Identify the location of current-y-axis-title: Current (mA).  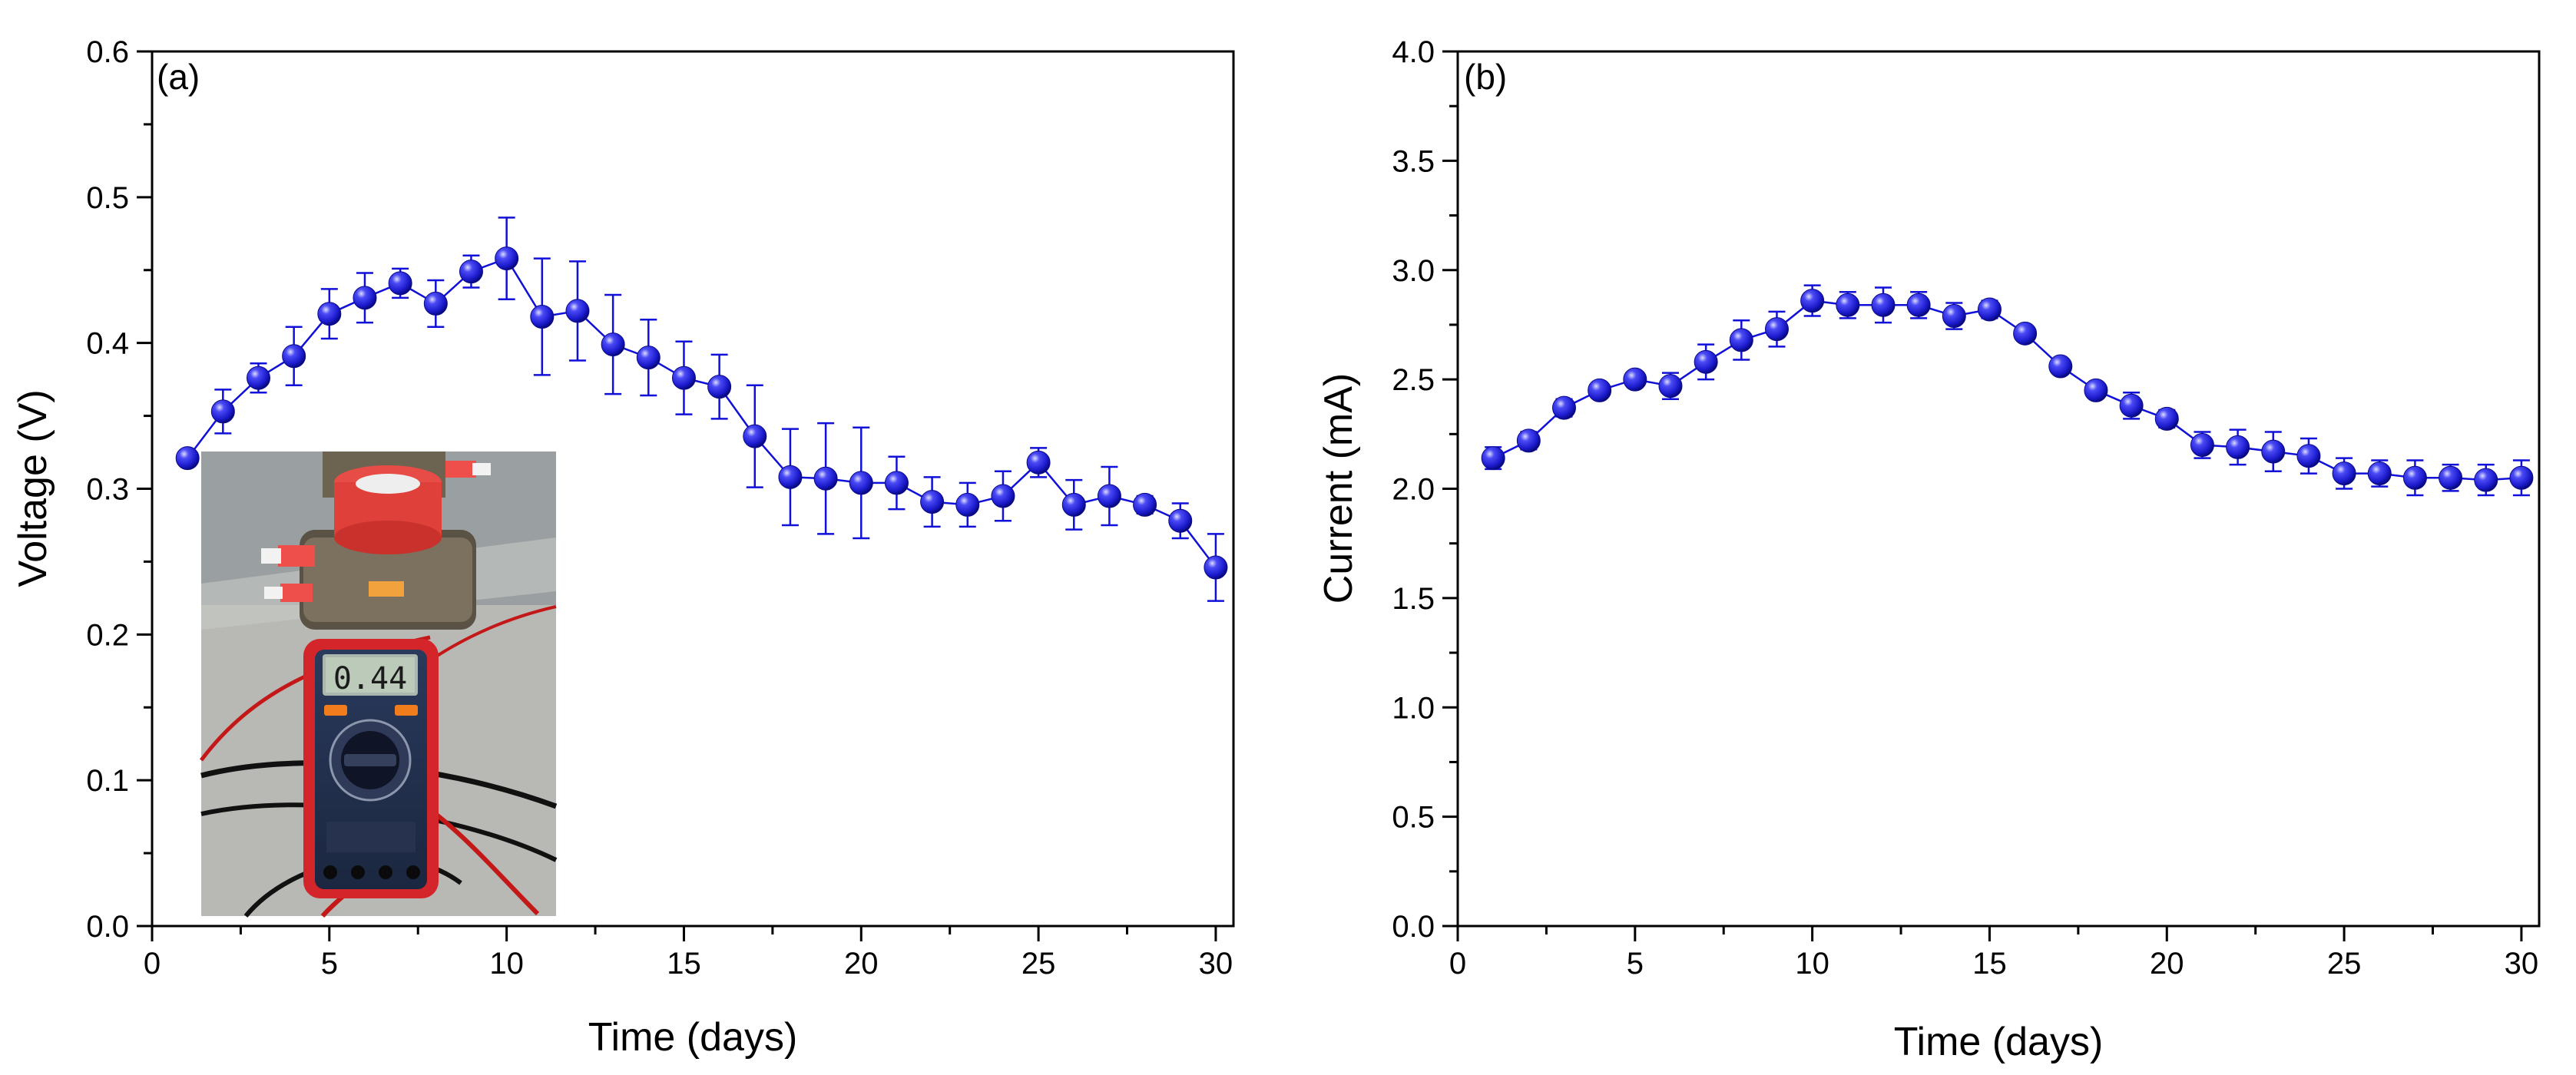
(1338, 489).